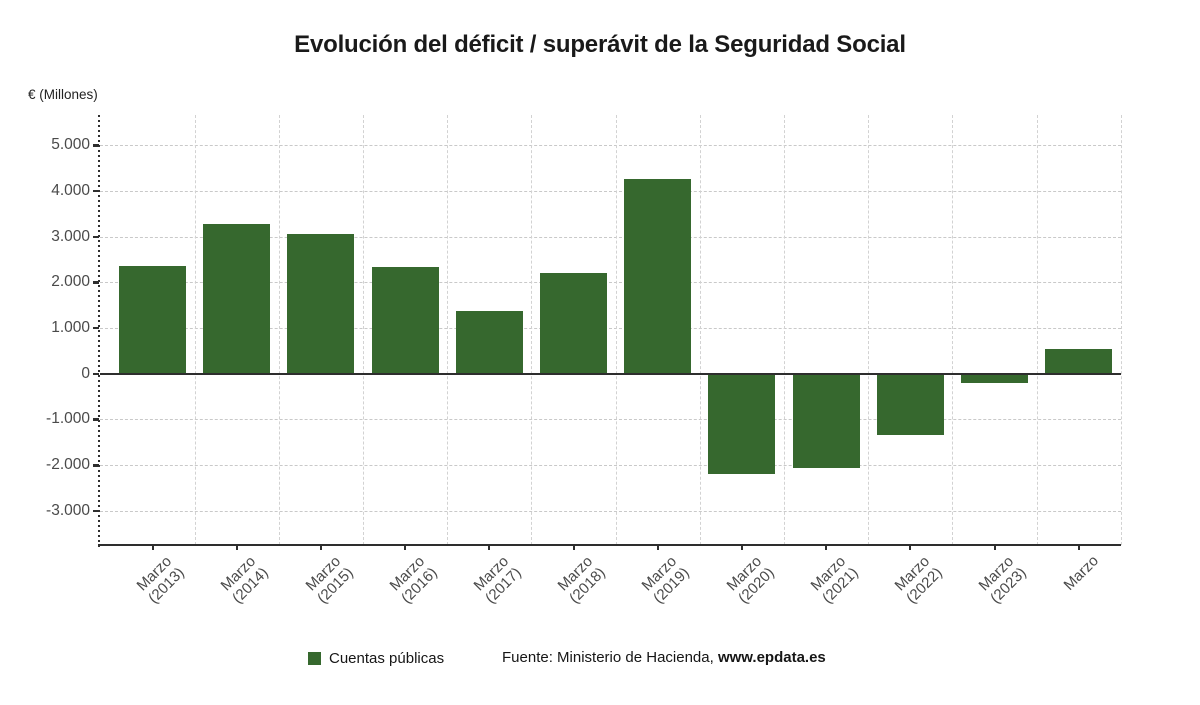 The width and height of the screenshot is (1200, 705). I want to click on x-tick-label: Marzo (2021), so click(834, 579).